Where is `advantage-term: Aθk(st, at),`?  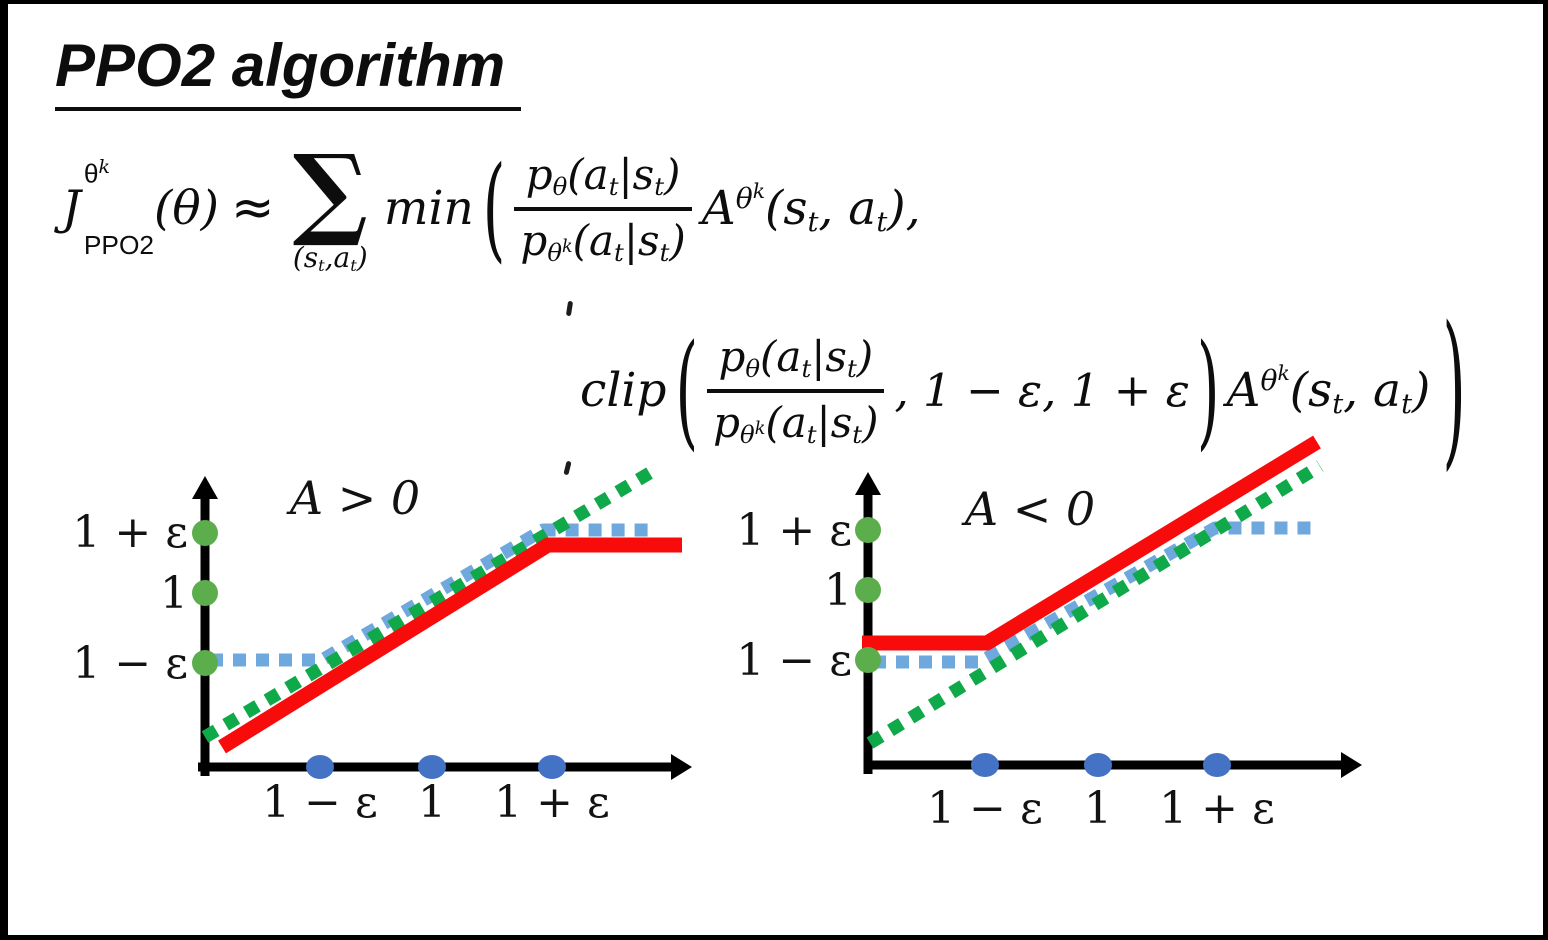
advantage-term: Aθk(st, at), is located at coordinates (811, 208).